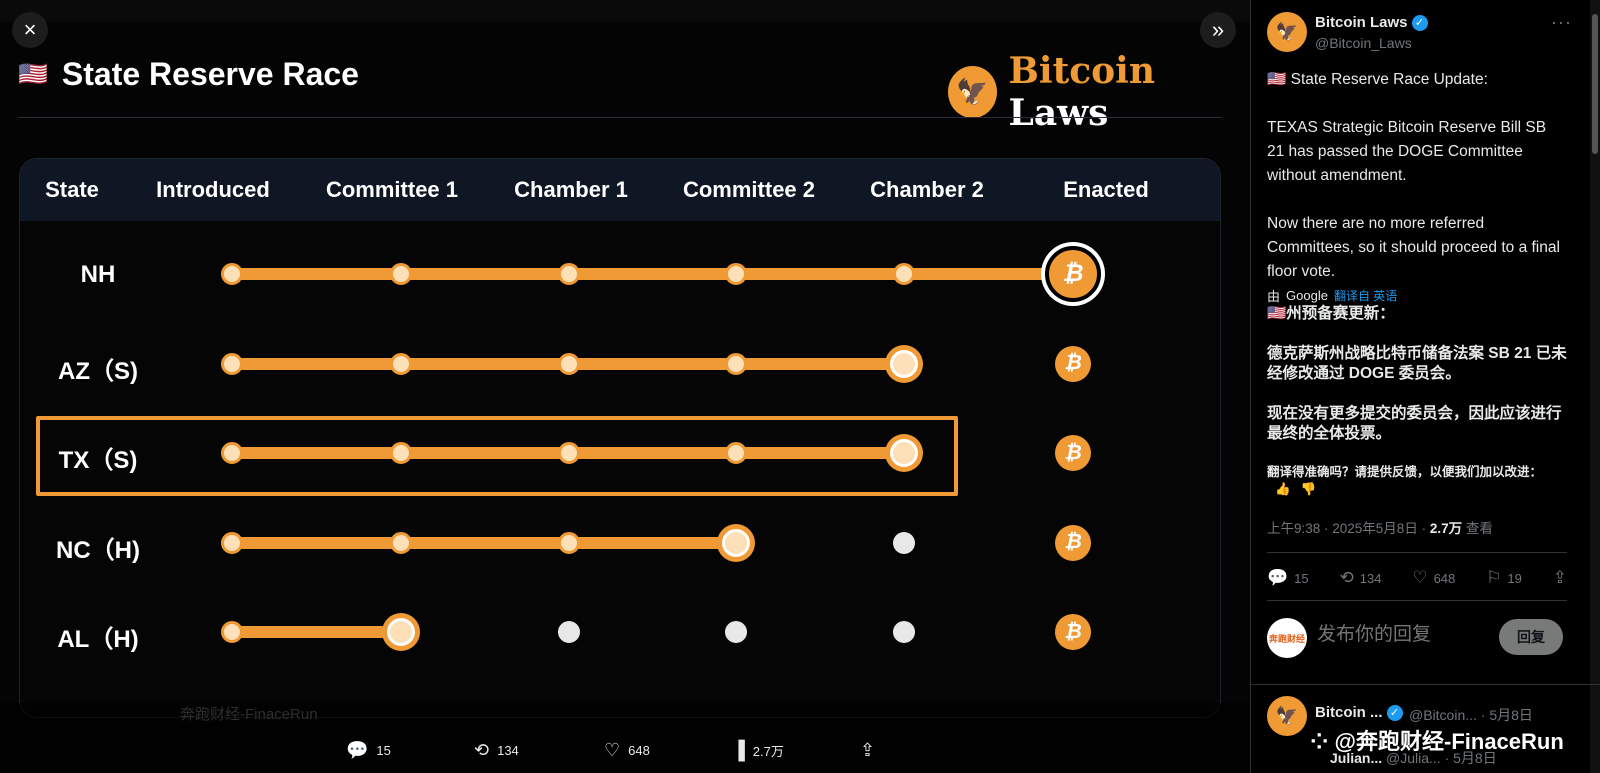 This screenshot has width=1600, height=773. What do you see at coordinates (1417, 600) in the screenshot?
I see `divider-bottom` at bounding box center [1417, 600].